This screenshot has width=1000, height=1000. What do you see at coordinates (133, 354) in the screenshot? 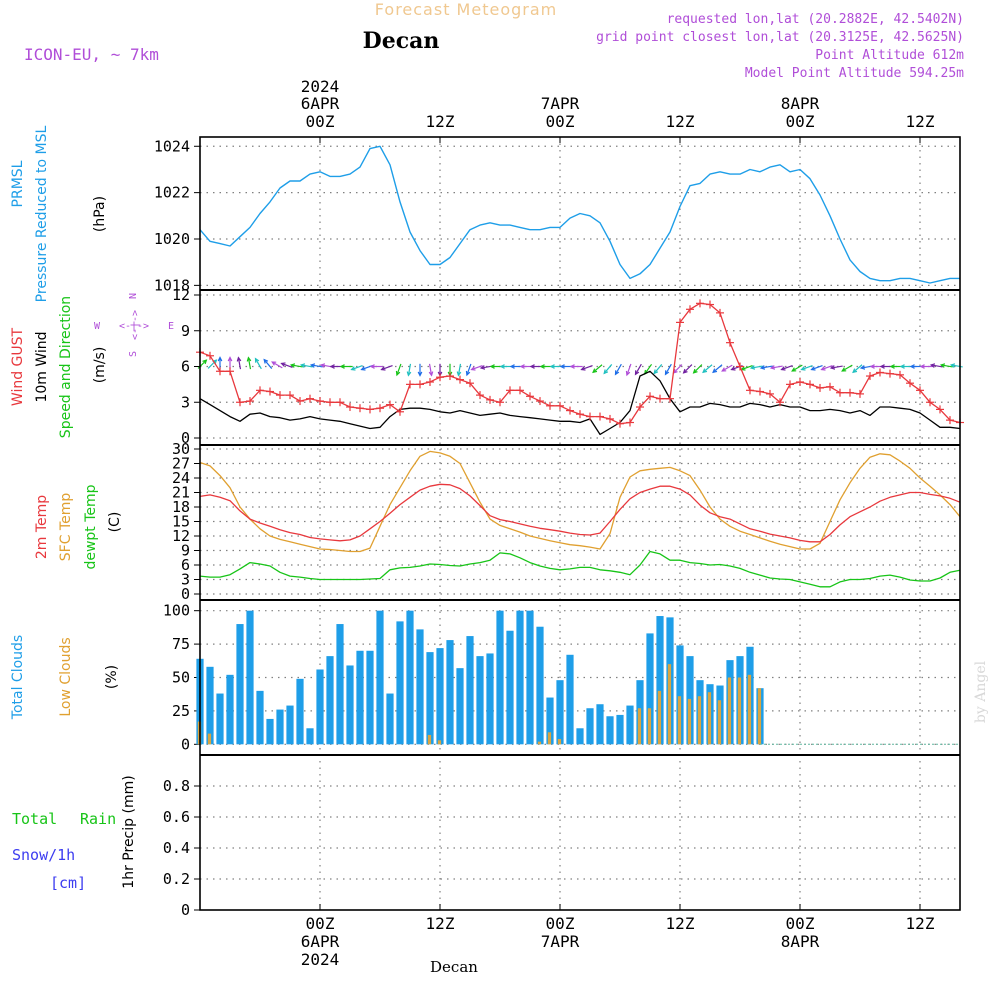
I see `compass-s: S` at bounding box center [133, 354].